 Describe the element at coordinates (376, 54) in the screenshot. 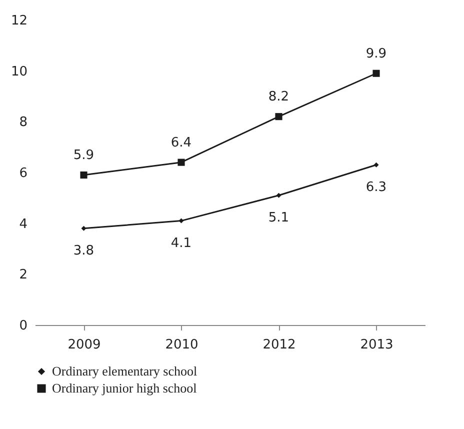

I see `data-label: 9.9` at that location.